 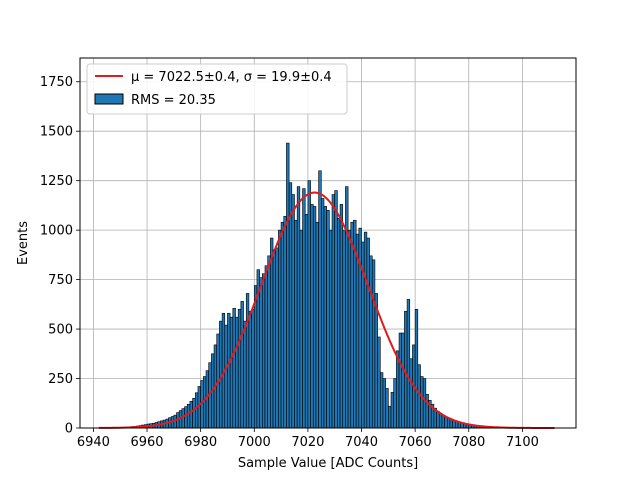 What do you see at coordinates (254, 442) in the screenshot?
I see `x-tick-label: 7000` at bounding box center [254, 442].